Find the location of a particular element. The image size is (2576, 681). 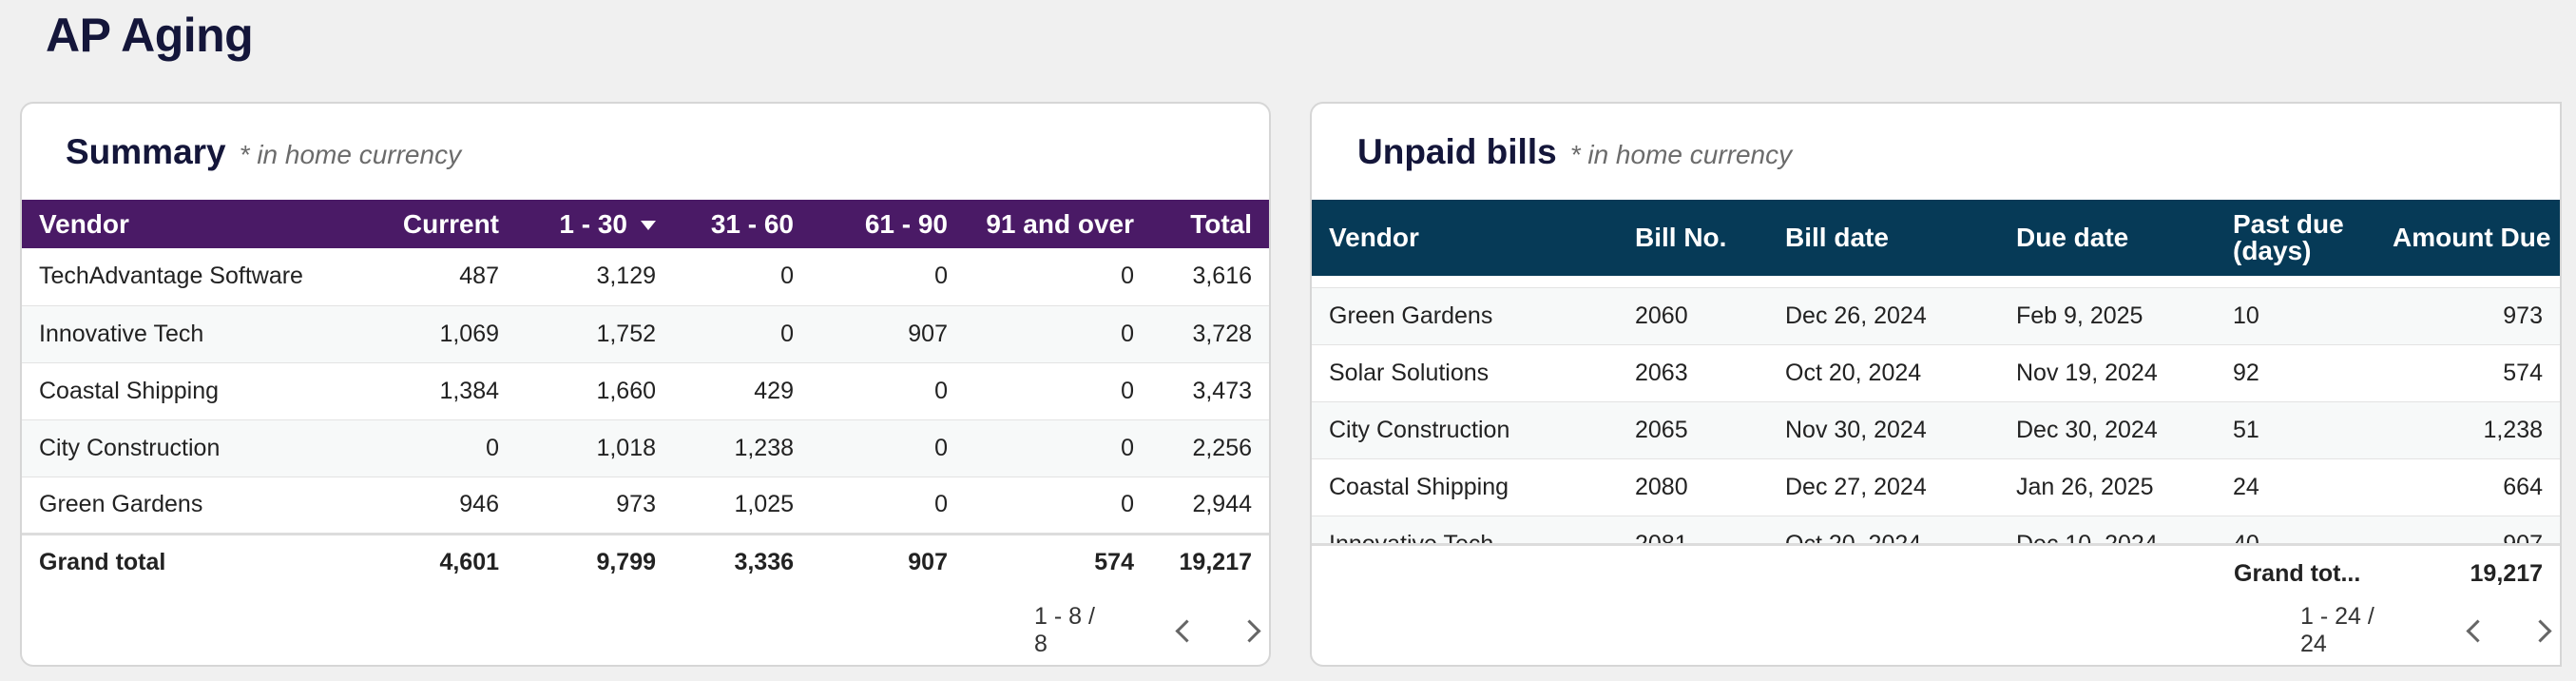

column-header-bill-date: Bill date is located at coordinates (1837, 237).